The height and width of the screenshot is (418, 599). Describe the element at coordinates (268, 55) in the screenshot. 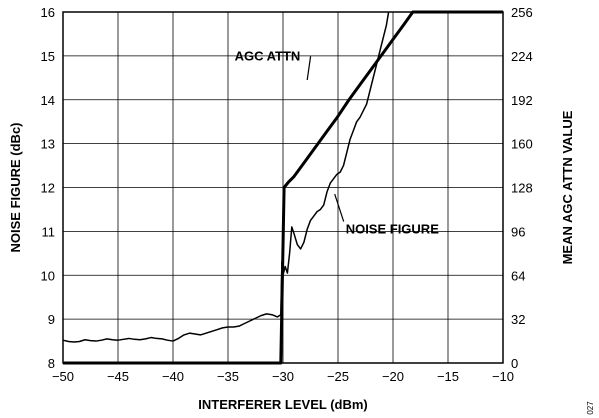

I see `annotation-agc-attn: AGC ATTN` at that location.